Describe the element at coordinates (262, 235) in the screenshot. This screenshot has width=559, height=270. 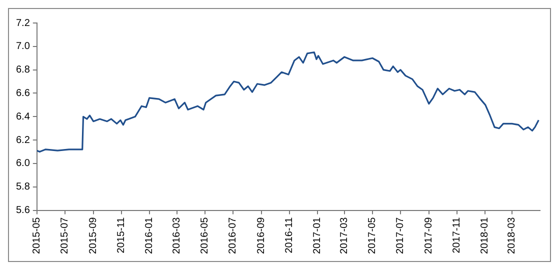
I see `x-tick-label: 2016-09` at that location.